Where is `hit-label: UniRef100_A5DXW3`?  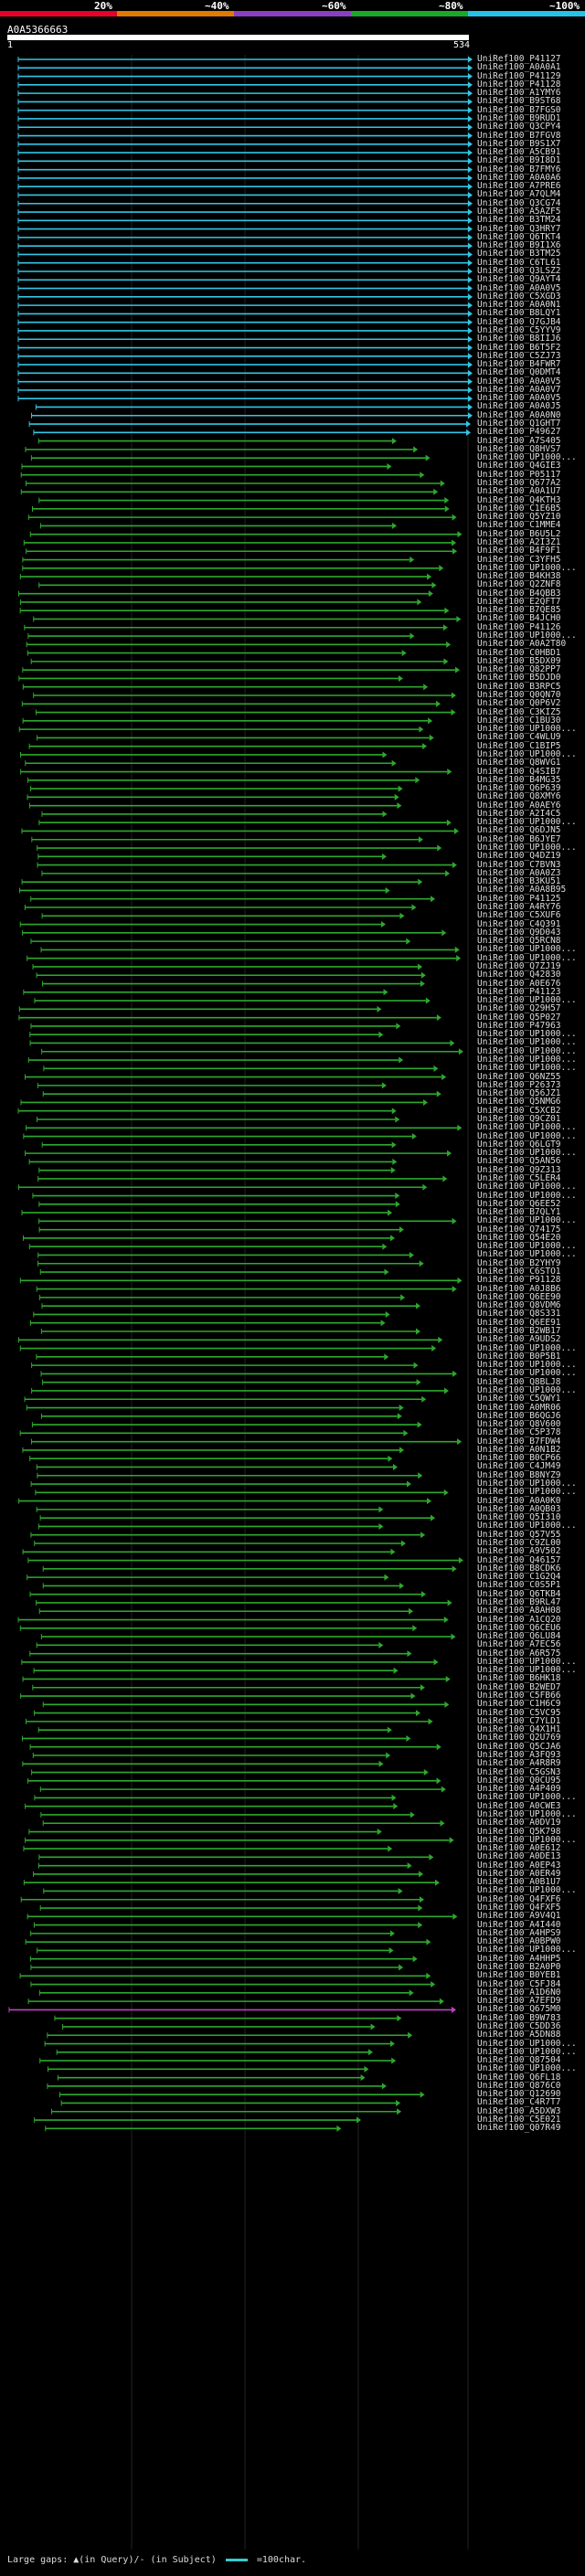 hit-label: UniRef100_A5DXW3 is located at coordinates (519, 2110).